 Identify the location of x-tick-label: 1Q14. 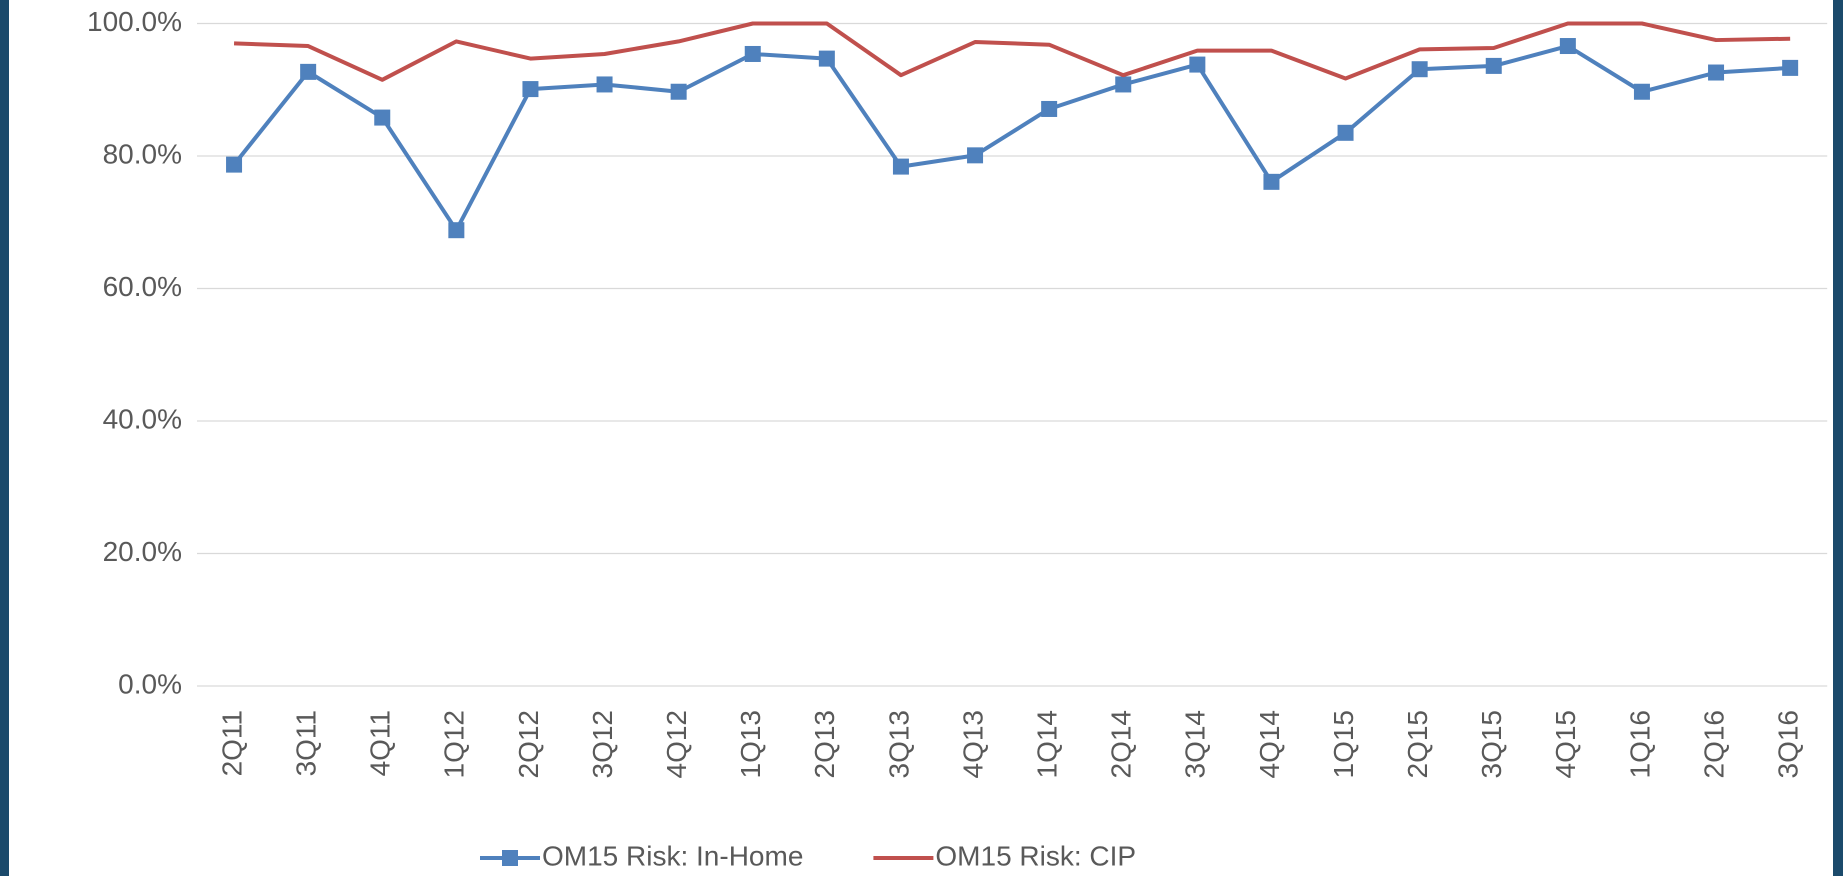
(1047, 744).